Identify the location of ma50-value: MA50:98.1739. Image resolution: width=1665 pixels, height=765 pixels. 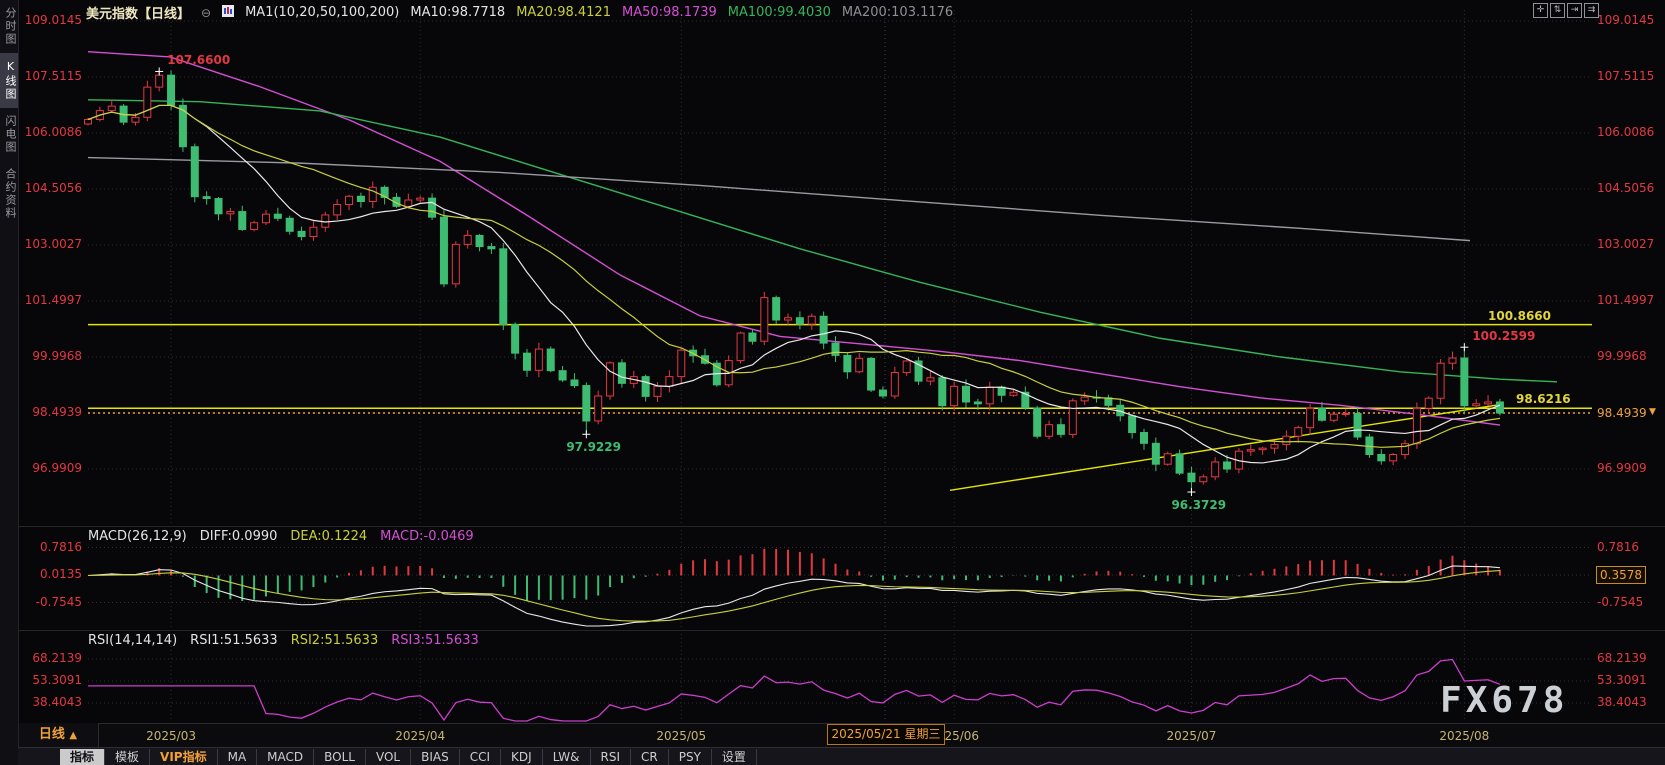
(669, 12).